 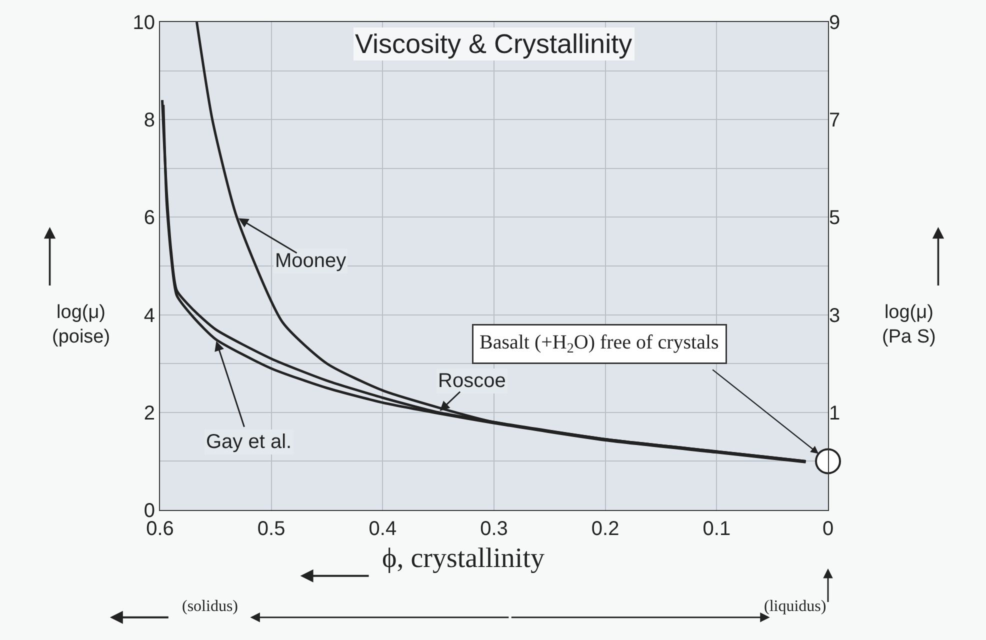 What do you see at coordinates (210, 606) in the screenshot?
I see `text: (solidus)` at bounding box center [210, 606].